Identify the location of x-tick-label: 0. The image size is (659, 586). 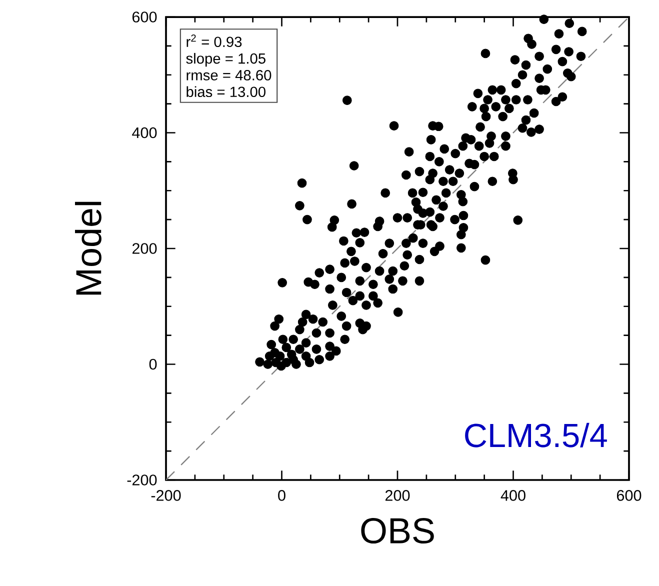
(282, 495).